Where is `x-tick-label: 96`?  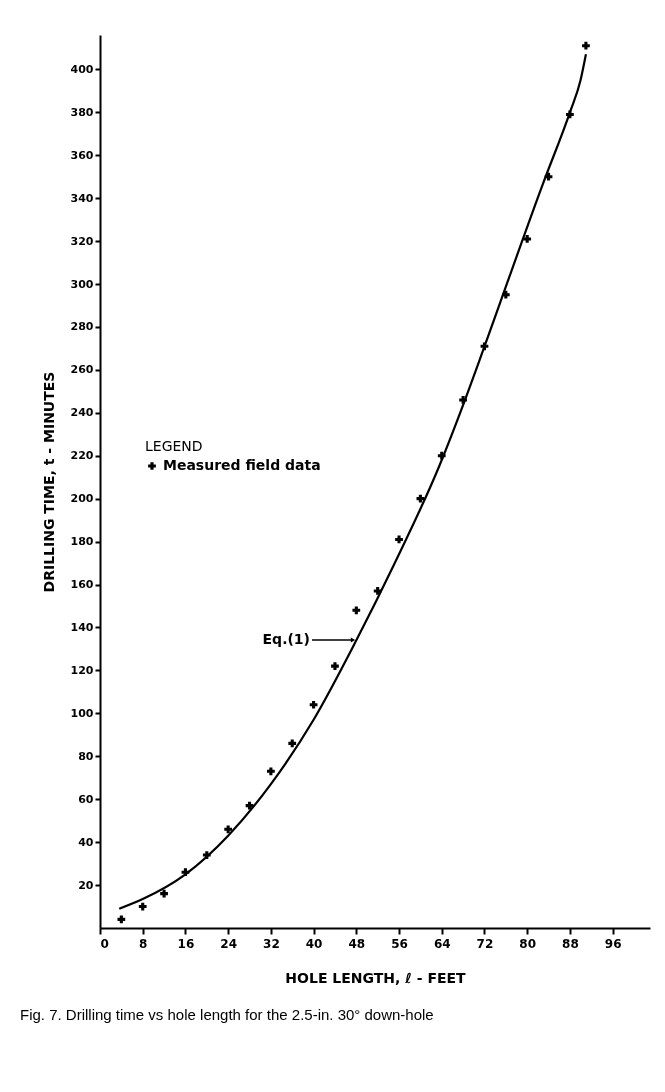 x-tick-label: 96 is located at coordinates (613, 943).